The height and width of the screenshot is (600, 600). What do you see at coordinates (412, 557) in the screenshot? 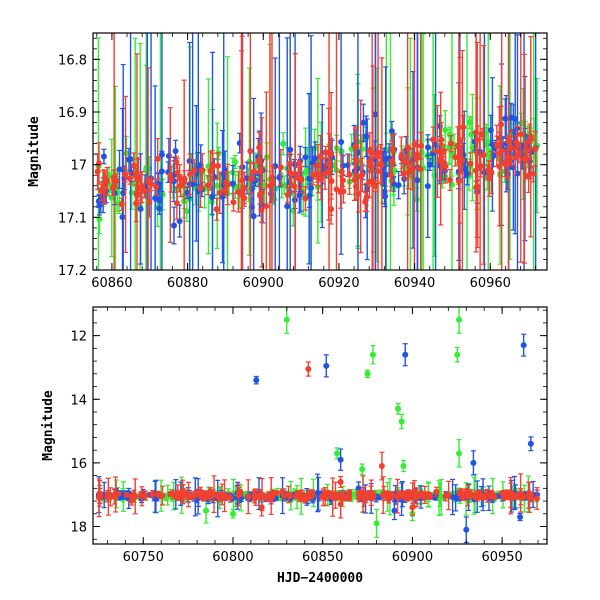
I see `x-tick-label: 60900` at bounding box center [412, 557].